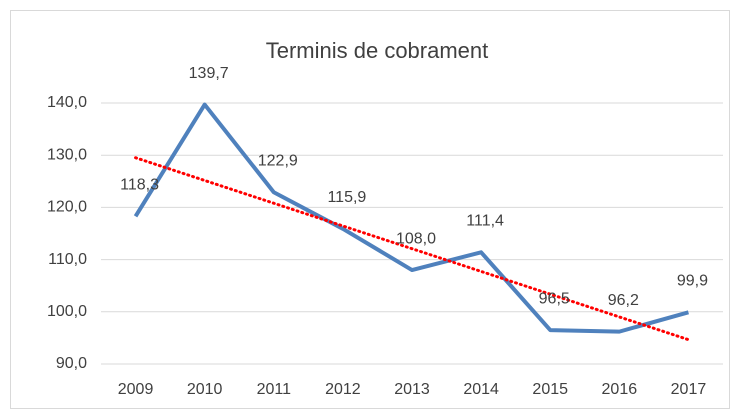  Describe the element at coordinates (67, 102) in the screenshot. I see `y-tick-label: 140,0` at that location.